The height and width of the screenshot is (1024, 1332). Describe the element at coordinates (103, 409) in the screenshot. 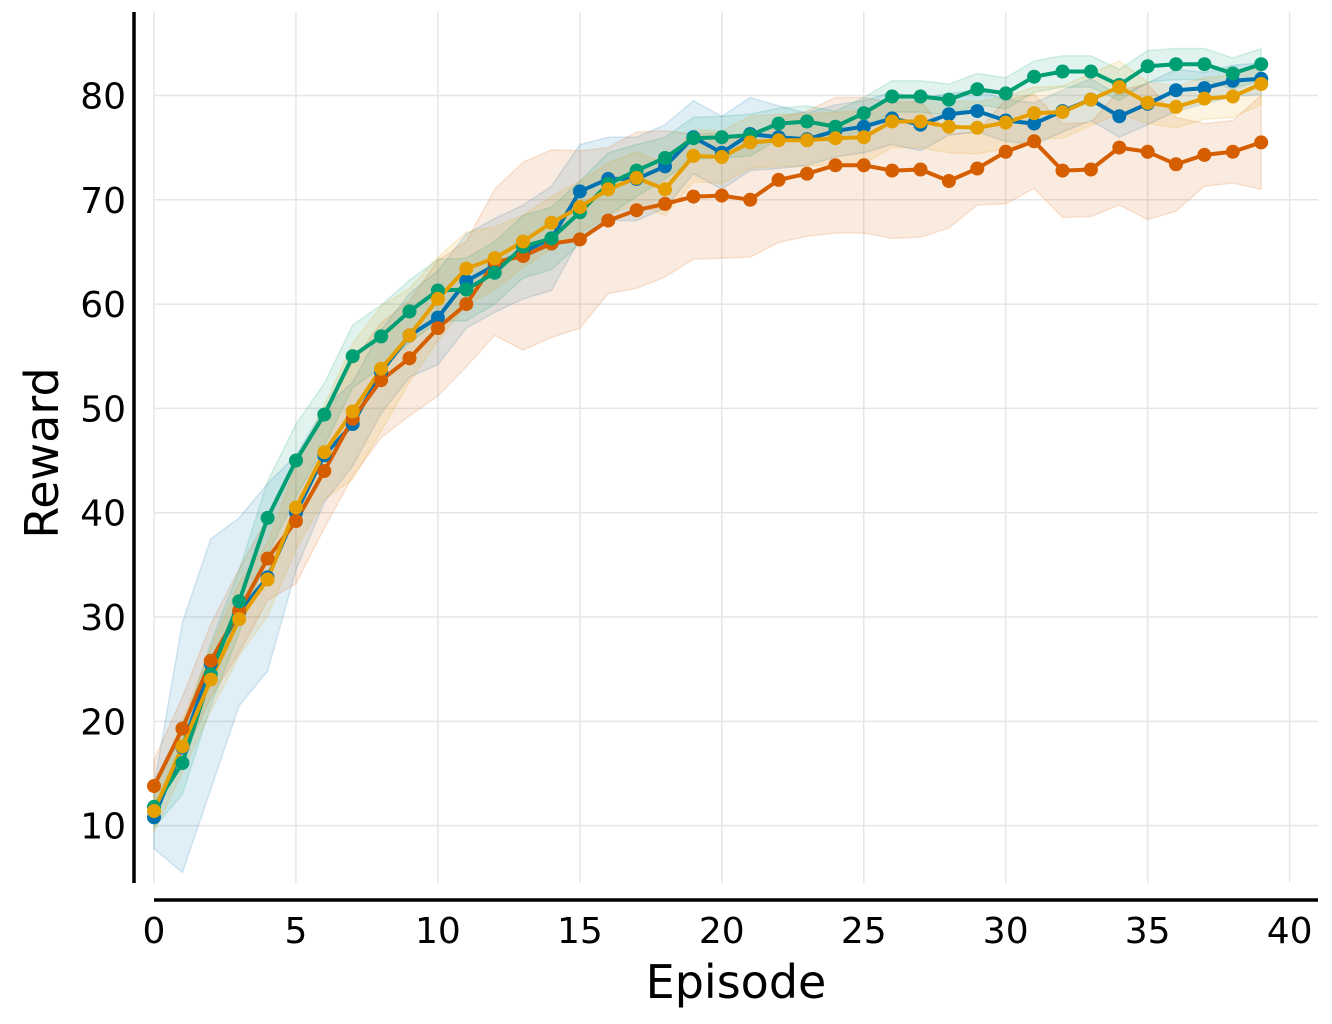

I see `y-tick-label: 50` at that location.